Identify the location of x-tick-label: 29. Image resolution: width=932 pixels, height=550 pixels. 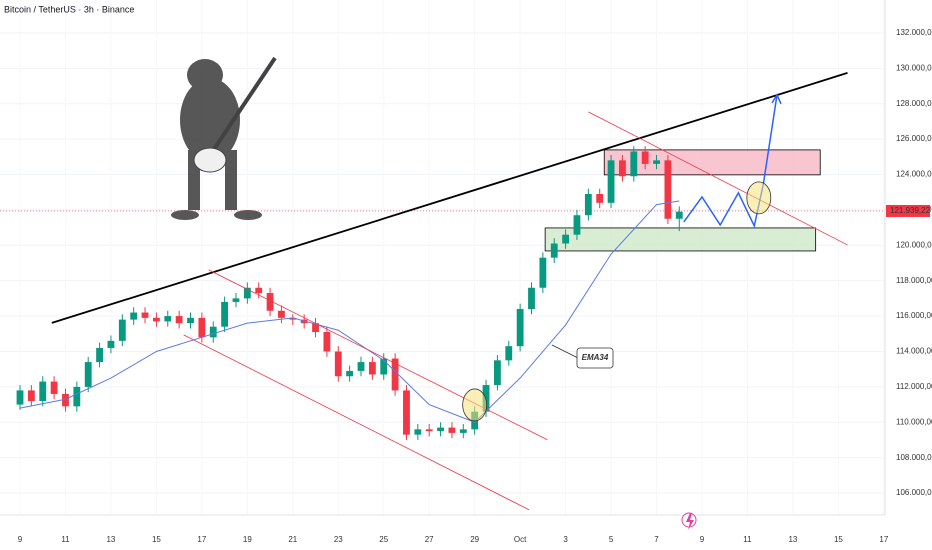
(474, 539).